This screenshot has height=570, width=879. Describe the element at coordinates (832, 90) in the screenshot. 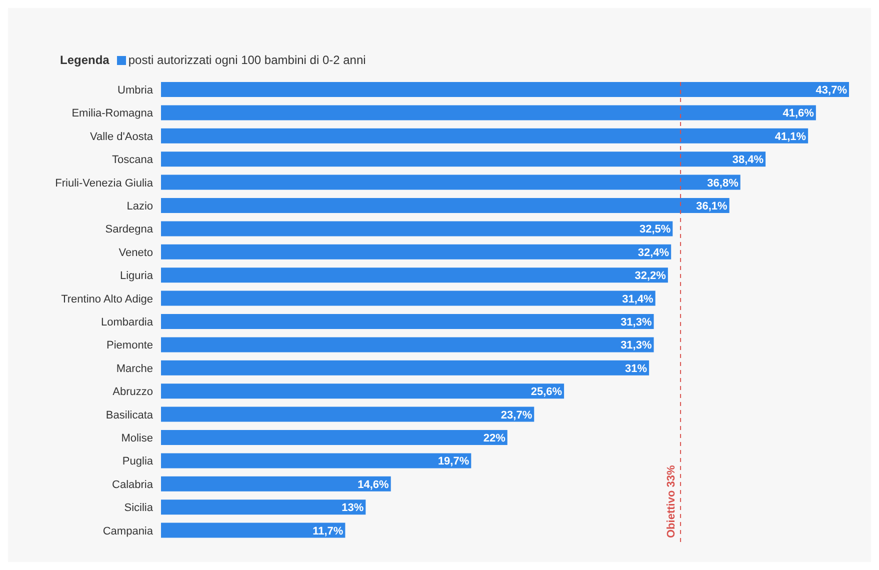

I see `data-label: 43,7%` at that location.